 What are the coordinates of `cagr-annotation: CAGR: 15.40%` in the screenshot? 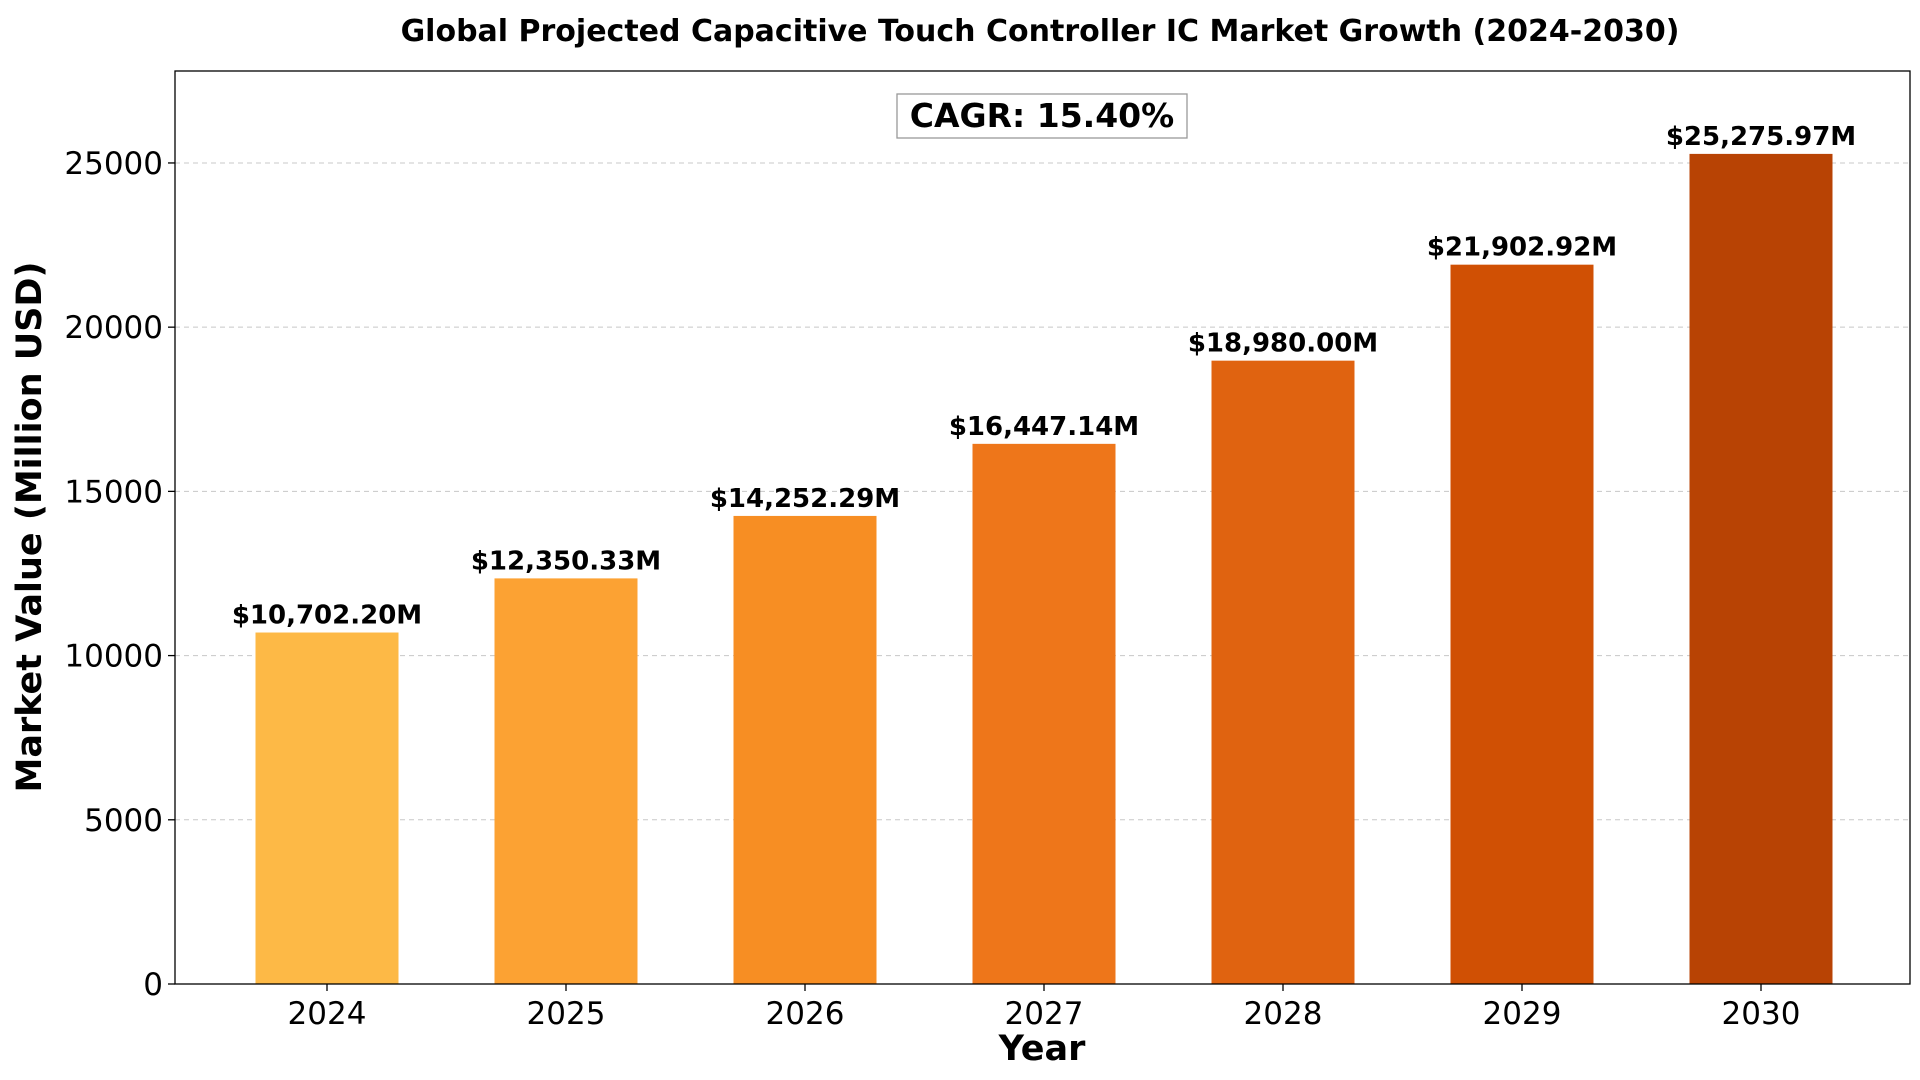 It's located at (1042, 116).